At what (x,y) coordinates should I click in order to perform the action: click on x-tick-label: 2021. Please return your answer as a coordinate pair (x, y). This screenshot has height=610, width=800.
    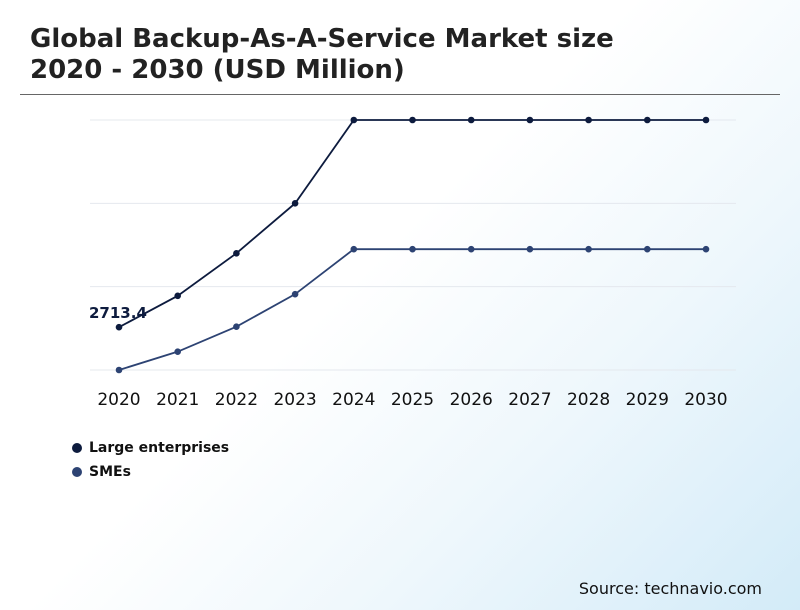
    Looking at the image, I should click on (177, 400).